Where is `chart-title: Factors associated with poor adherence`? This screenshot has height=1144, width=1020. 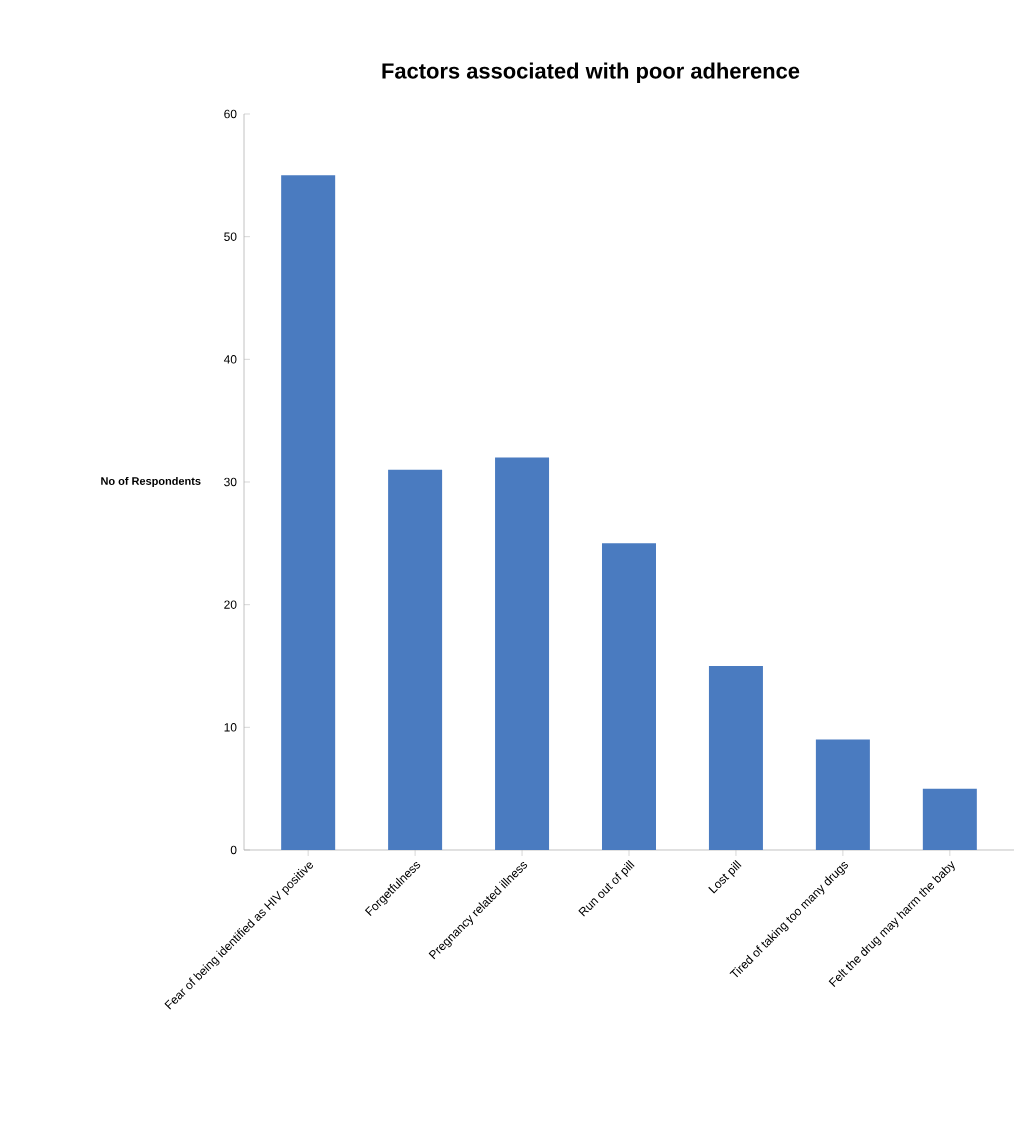 chart-title: Factors associated with poor adherence is located at coordinates (591, 72).